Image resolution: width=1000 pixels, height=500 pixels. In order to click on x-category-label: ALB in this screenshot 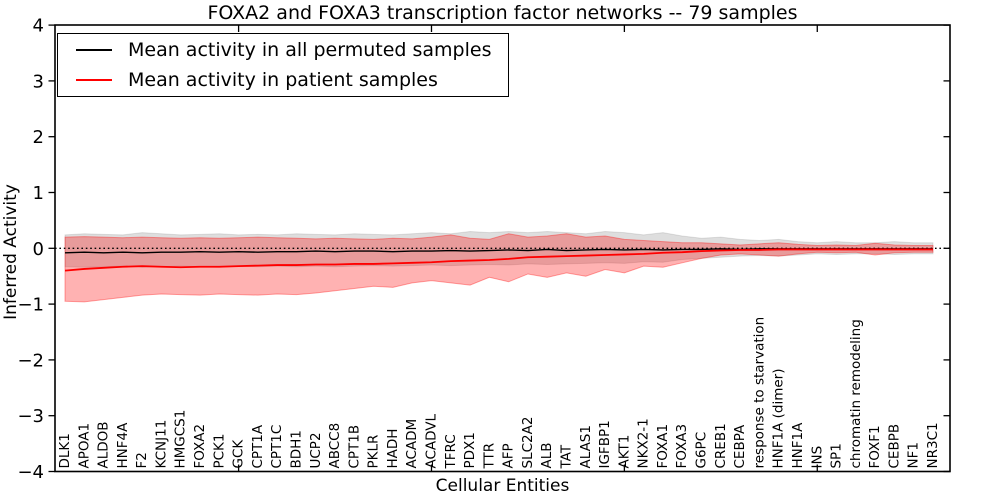, I will do `click(547, 455)`.